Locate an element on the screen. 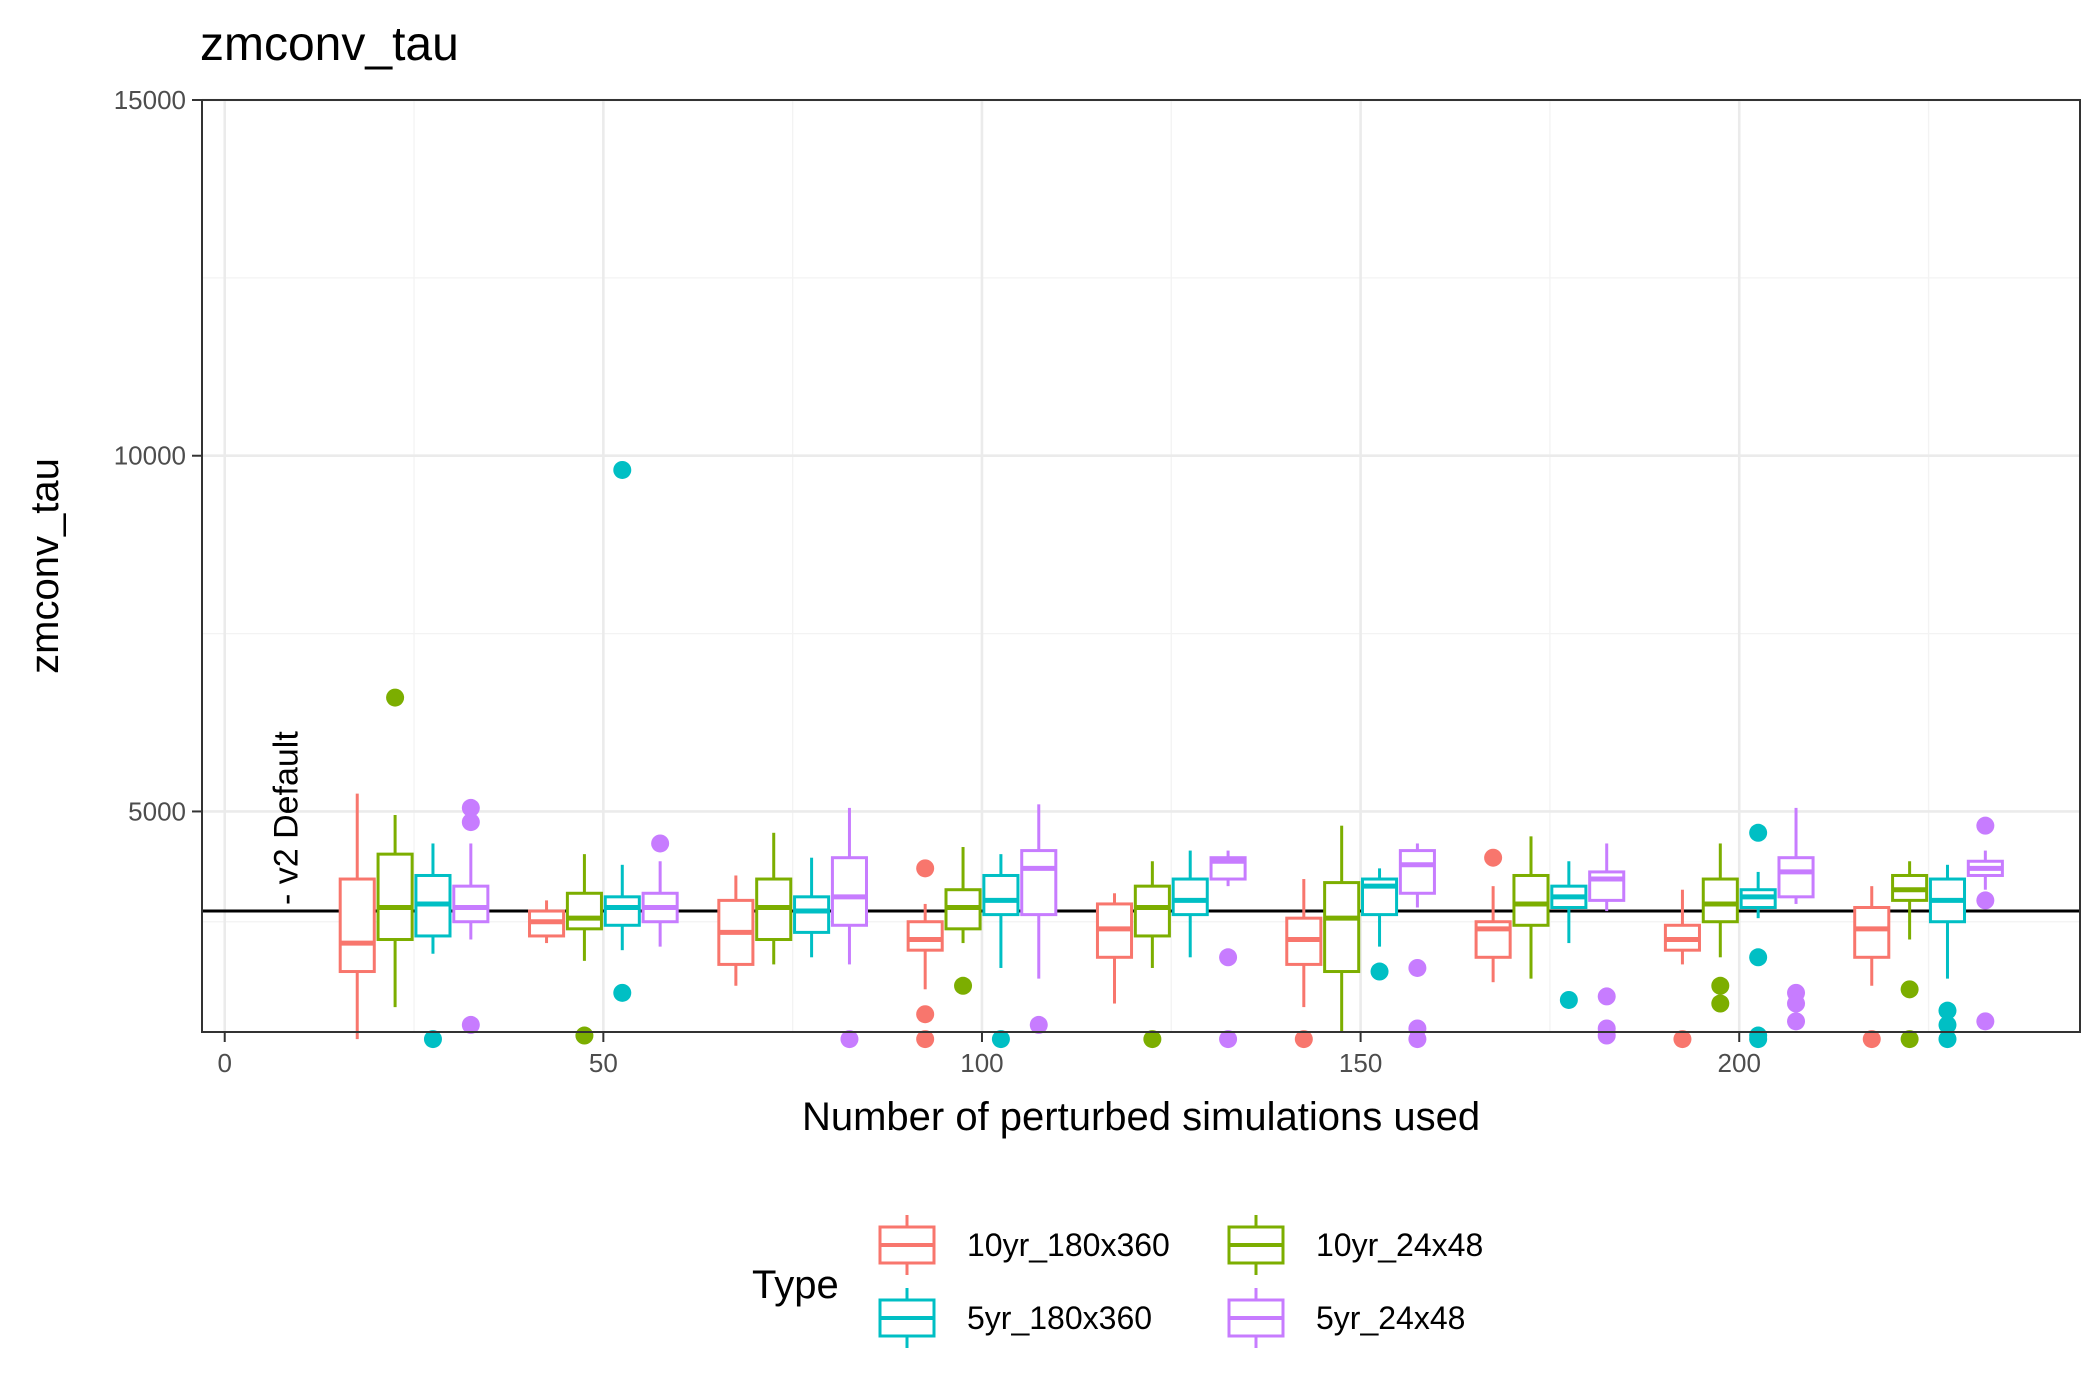  y-tick-label: 10000 is located at coordinates (150, 456).